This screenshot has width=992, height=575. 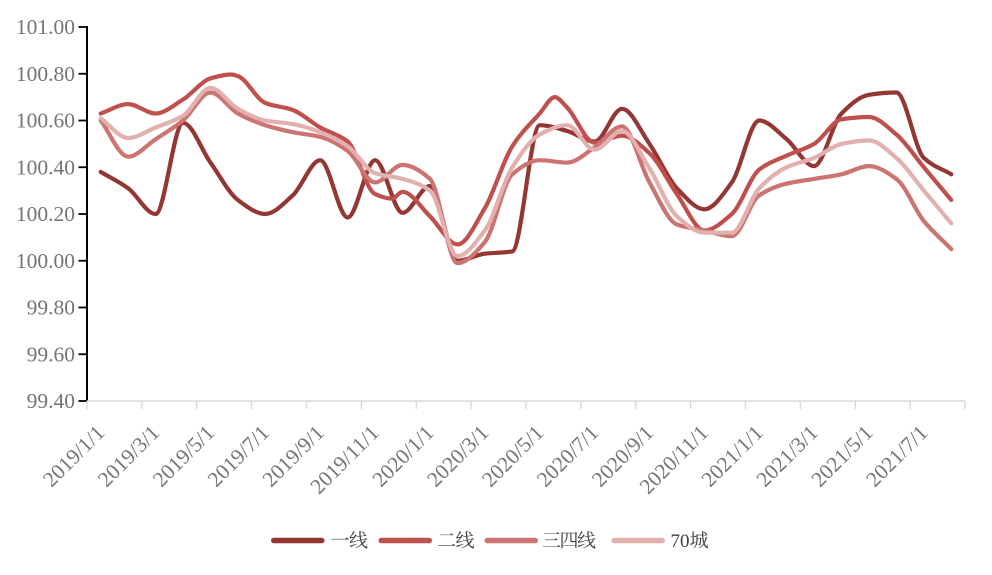 I want to click on svg-text: 100.20, so click(x=45, y=214).